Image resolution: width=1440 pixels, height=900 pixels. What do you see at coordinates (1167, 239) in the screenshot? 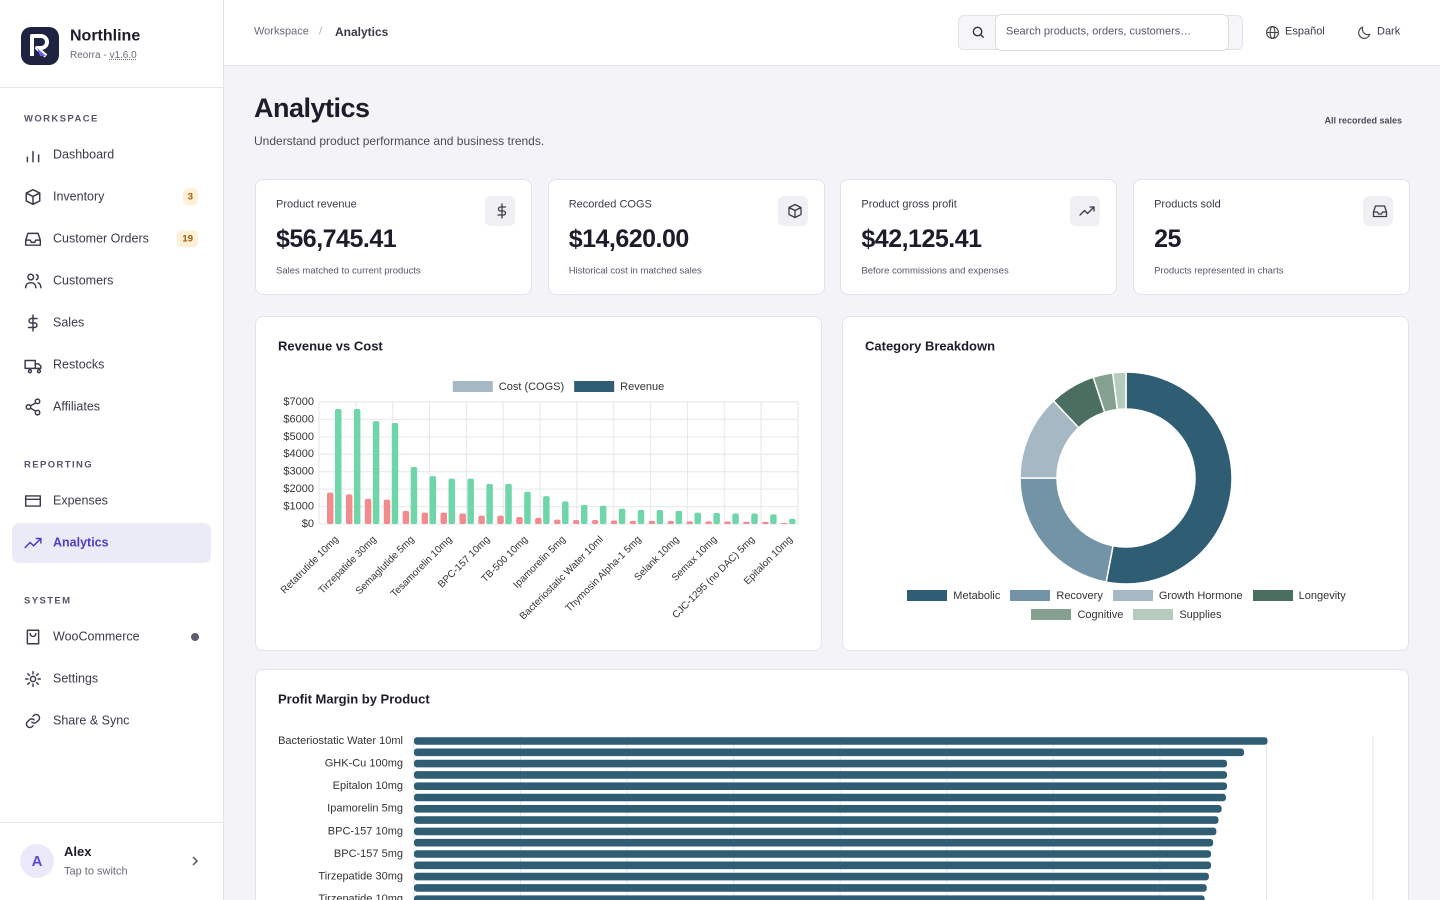
I see `kpi-value: 25` at bounding box center [1167, 239].